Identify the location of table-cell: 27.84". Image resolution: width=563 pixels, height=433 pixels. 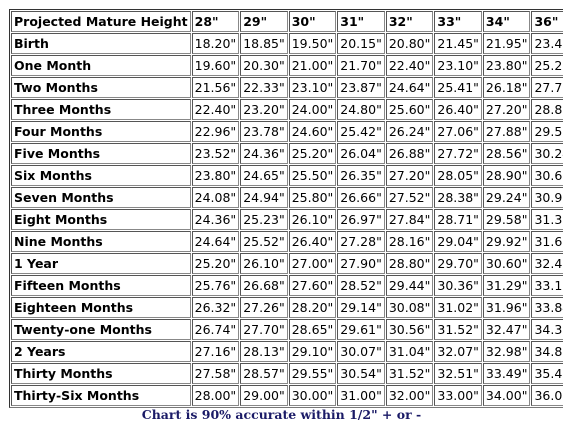
(409, 219).